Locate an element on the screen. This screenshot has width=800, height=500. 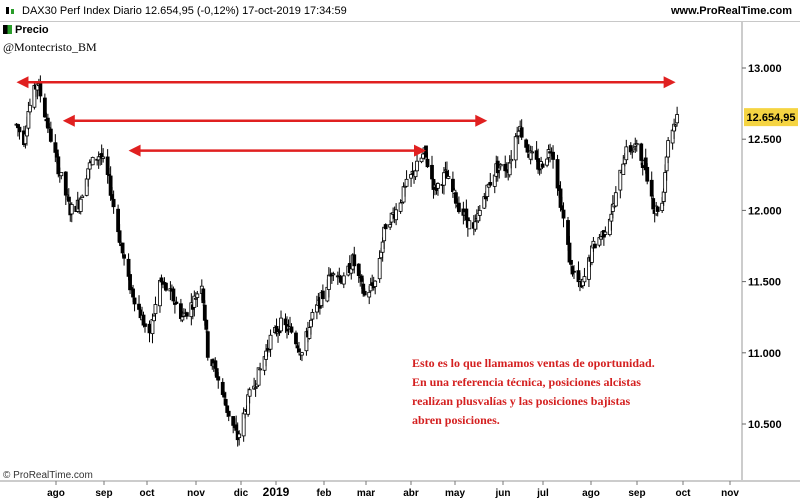
price-tag-box is located at coordinates (771, 117).